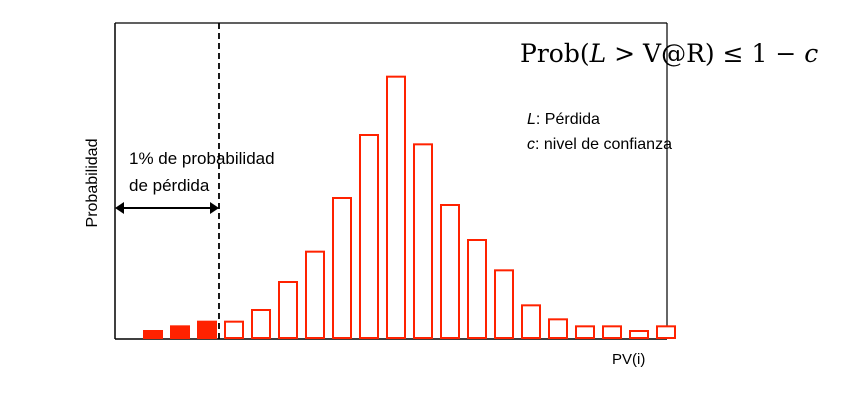 This screenshot has width=855, height=413. I want to click on legend-item-loss: L: Pérdida, so click(563, 119).